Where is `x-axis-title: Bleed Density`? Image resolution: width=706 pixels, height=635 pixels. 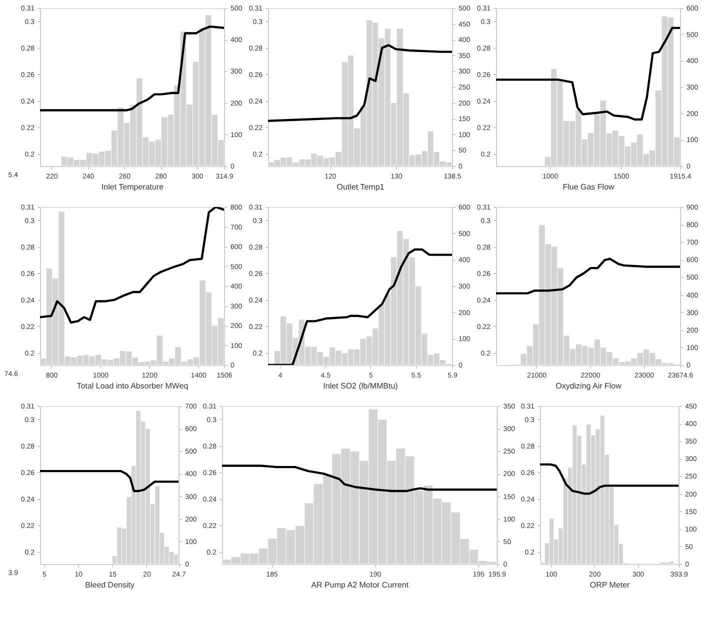 x-axis-title: Bleed Density is located at coordinates (109, 585).